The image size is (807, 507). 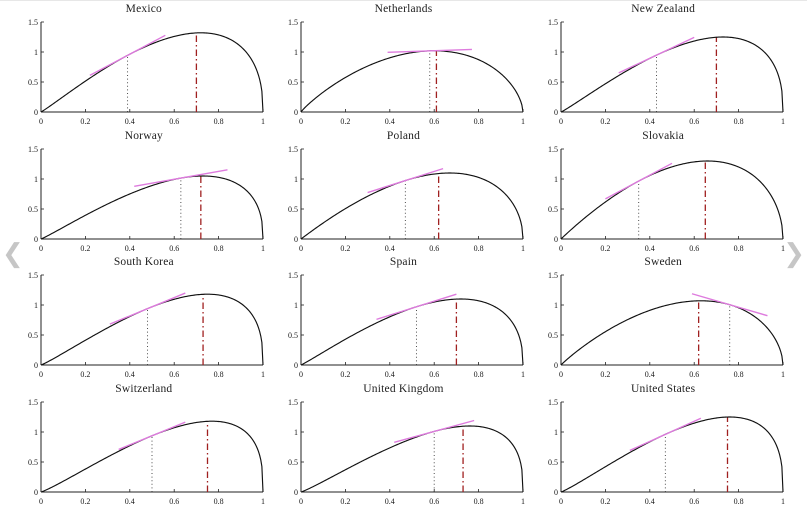 I want to click on subplot-spain: Spain 0 0.2 0.4 0.6 0.8 1 0 0.5 1 1.5, so click(x=404, y=317).